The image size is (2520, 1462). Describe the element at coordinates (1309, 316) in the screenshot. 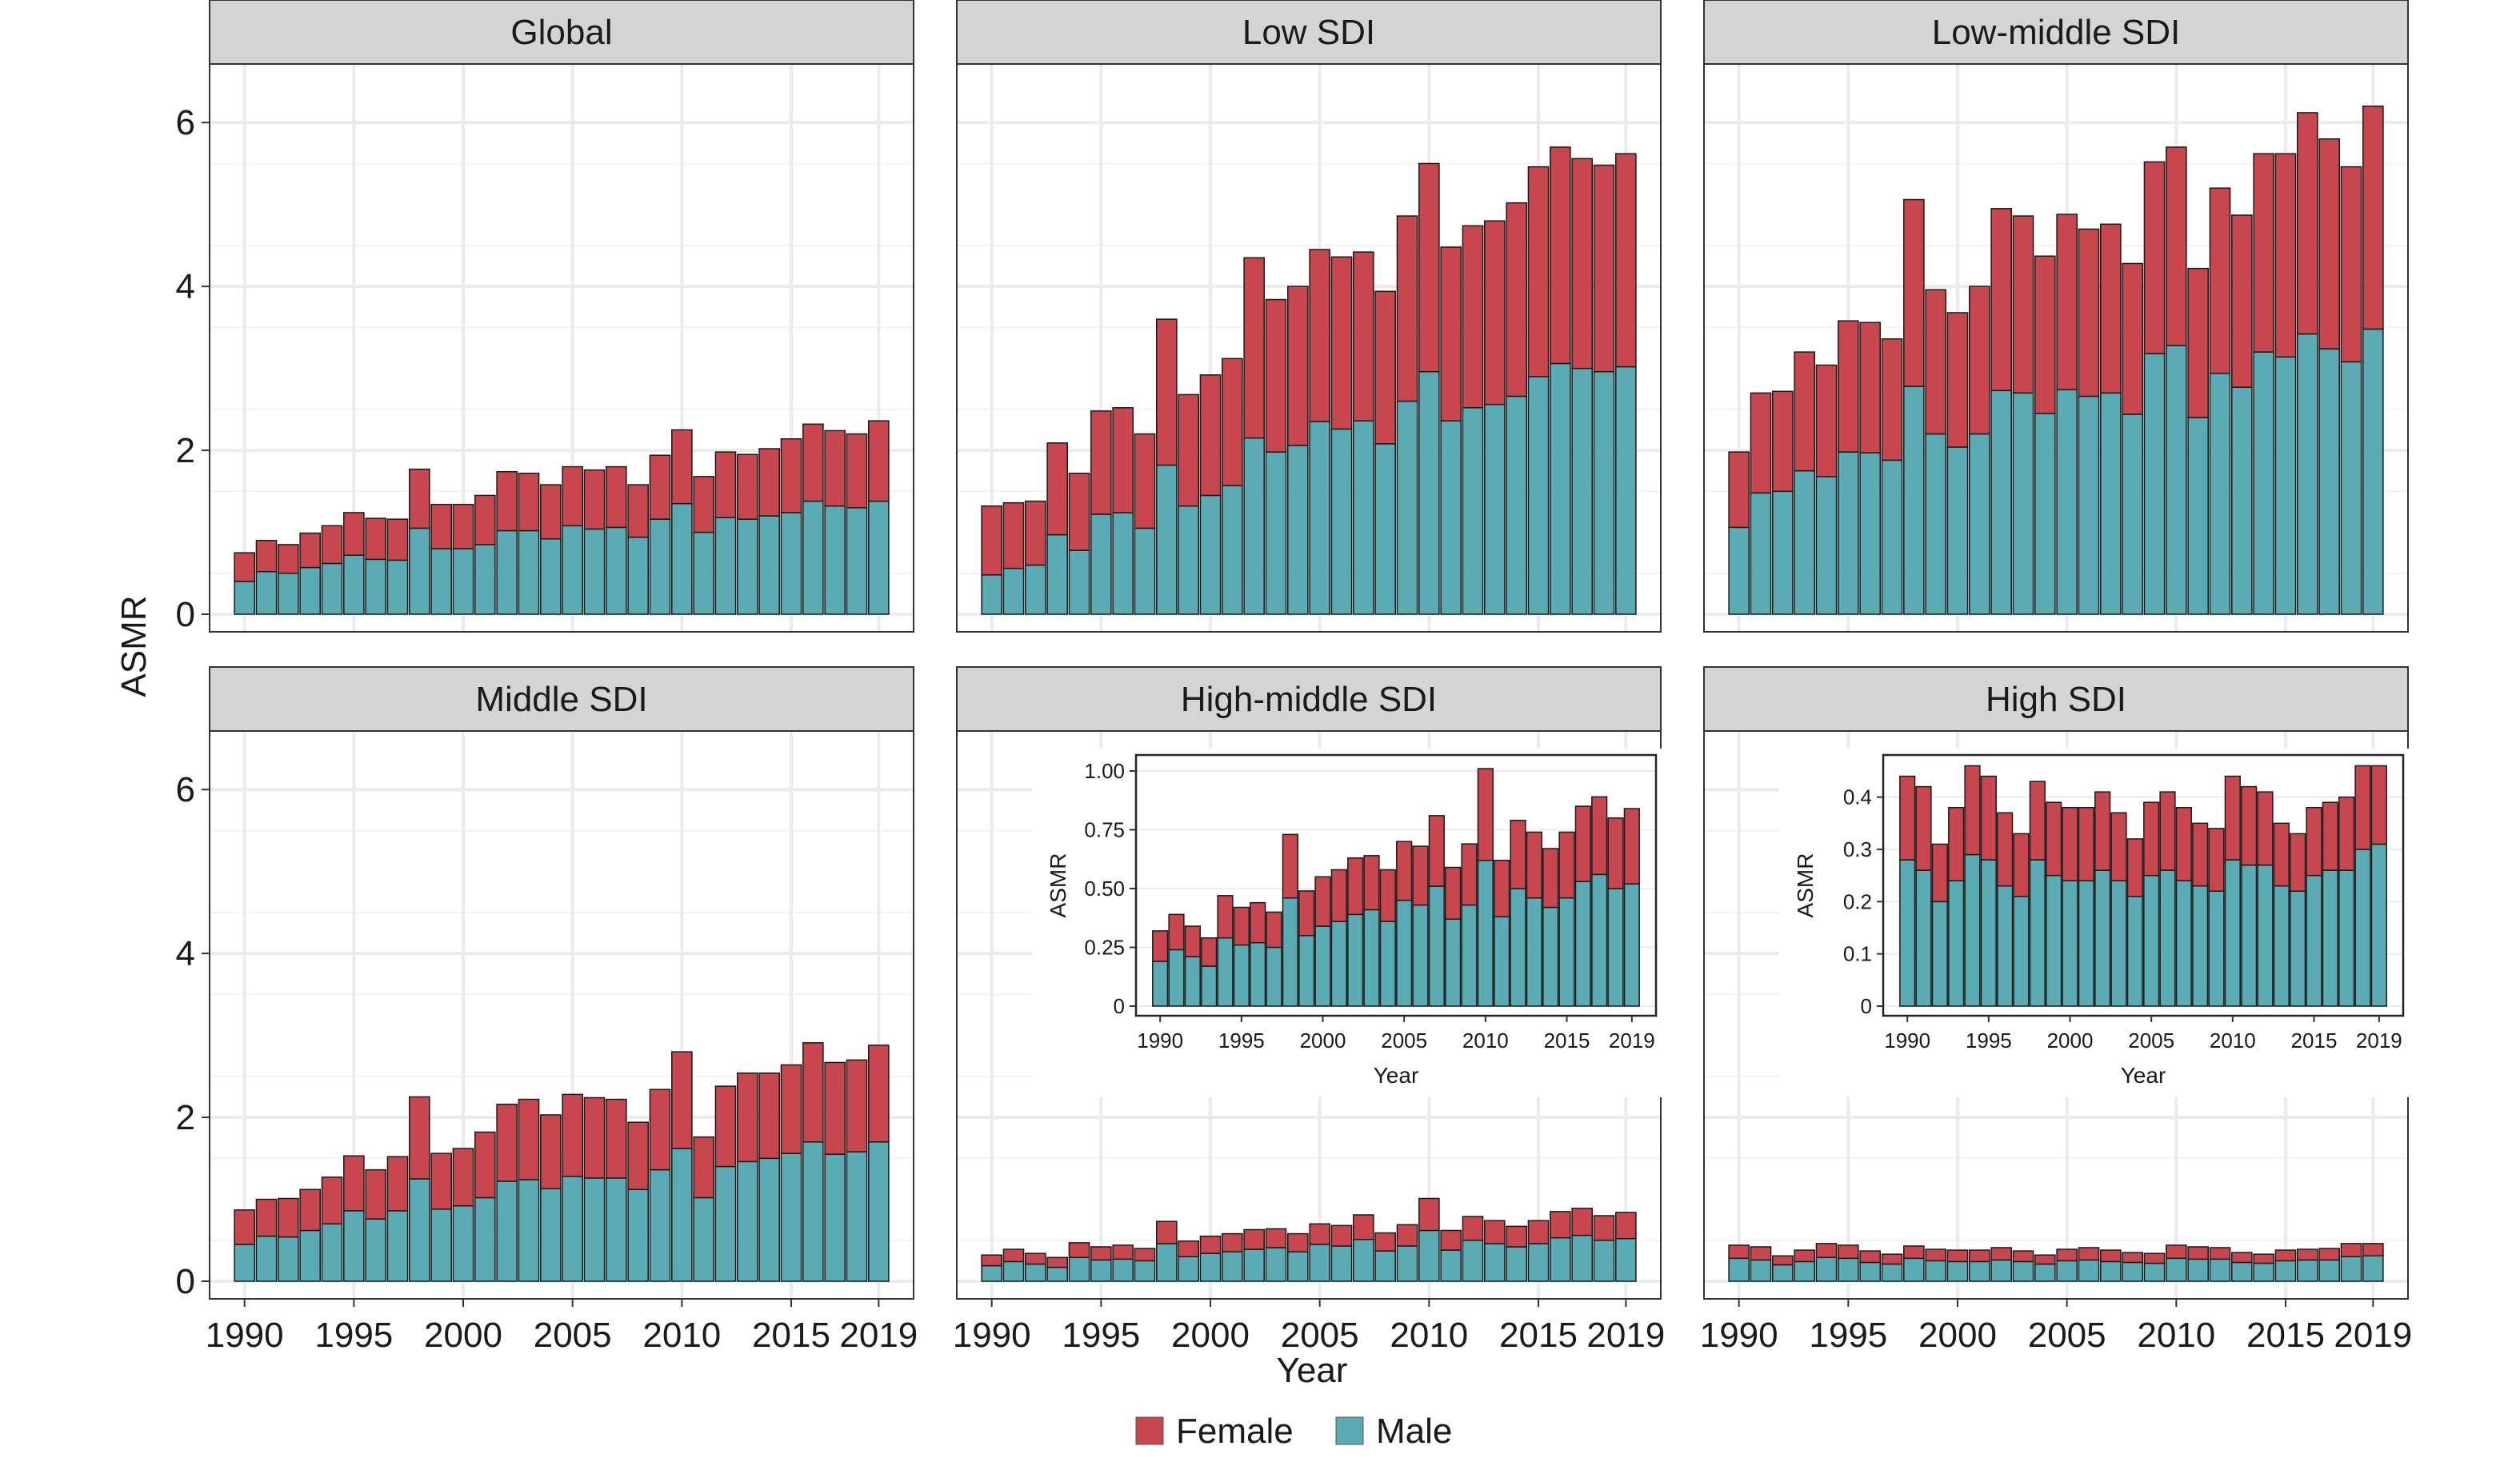

I see `panel-2: Low SDI` at that location.